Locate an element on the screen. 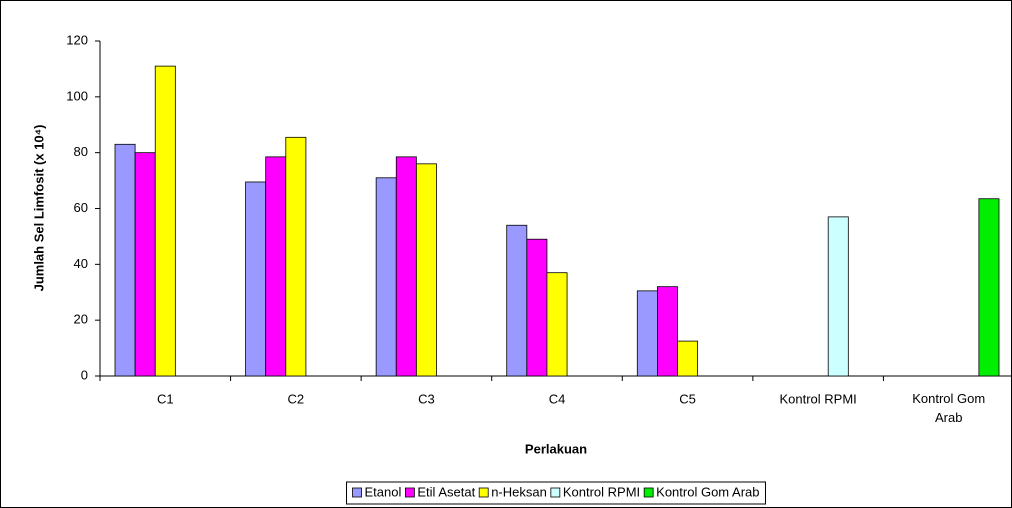 This screenshot has width=1012, height=508. y-tick-label: 40 is located at coordinates (81, 263).